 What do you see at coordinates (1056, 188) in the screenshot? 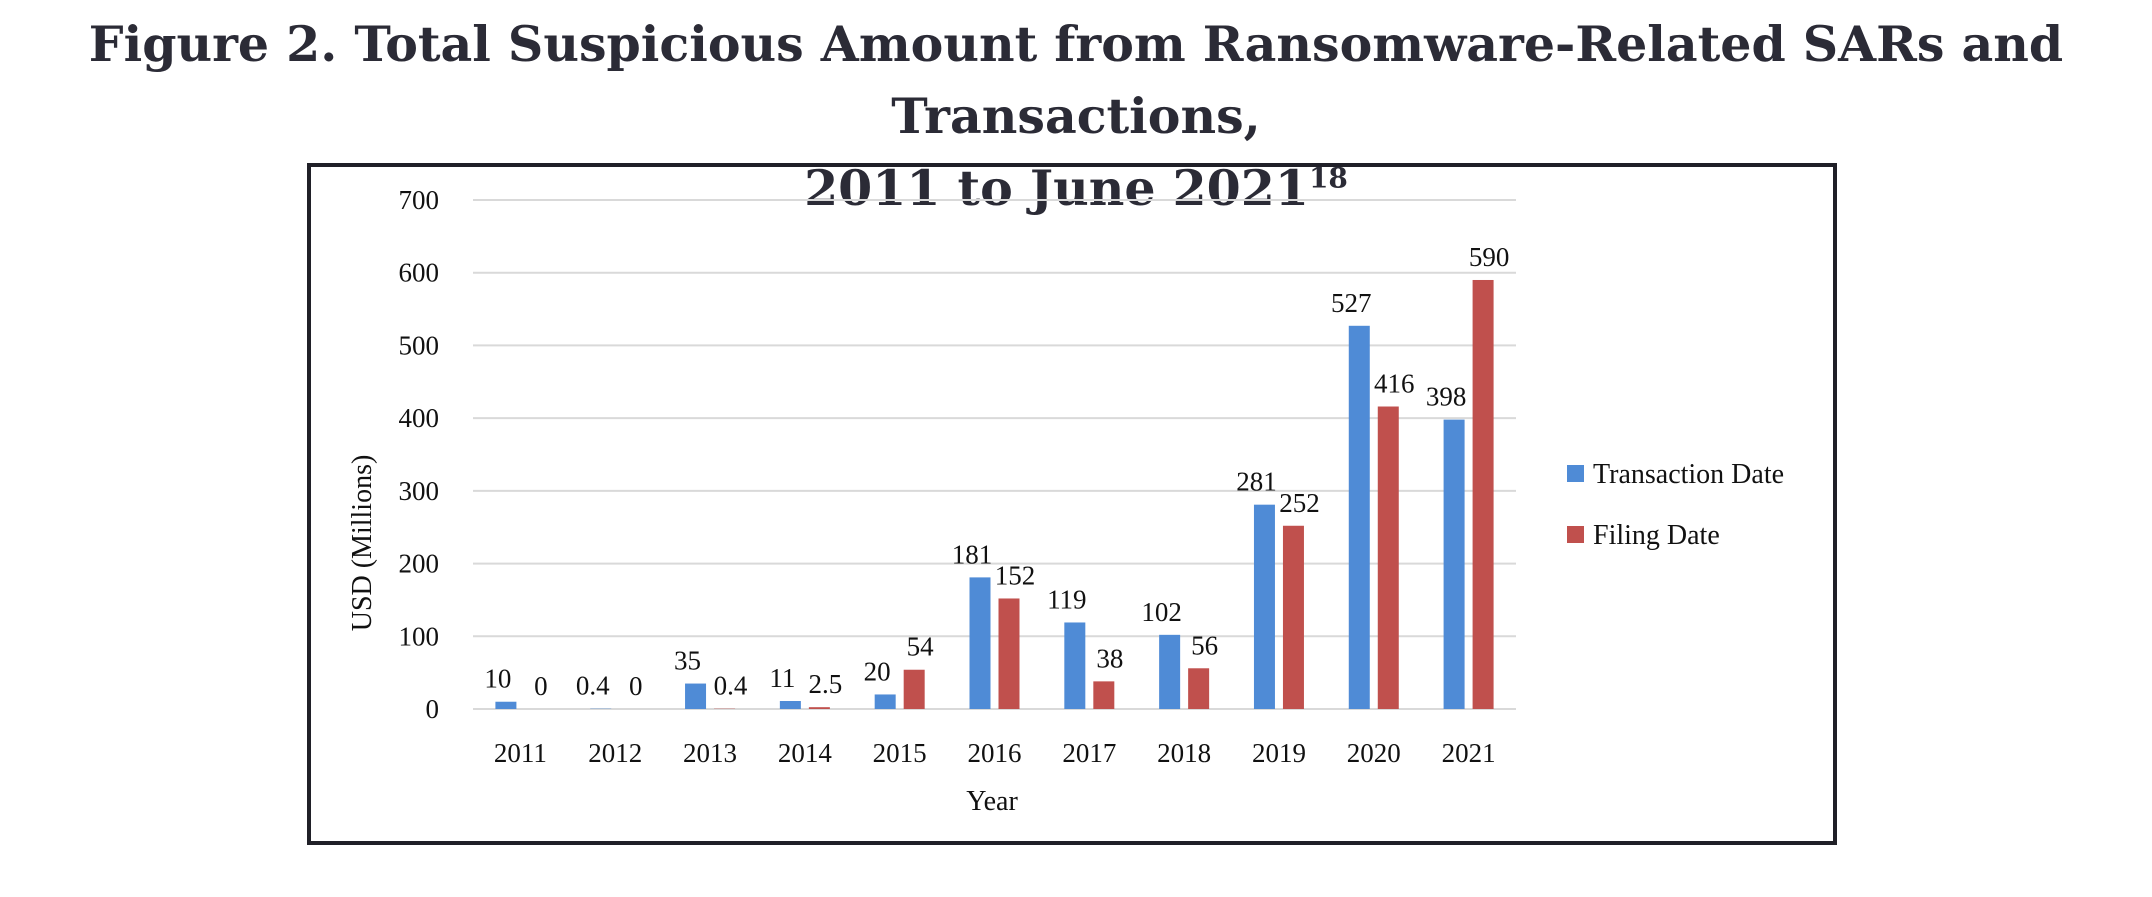
I see `figure-title-line2-text: 2011 to June 2021` at bounding box center [1056, 188].